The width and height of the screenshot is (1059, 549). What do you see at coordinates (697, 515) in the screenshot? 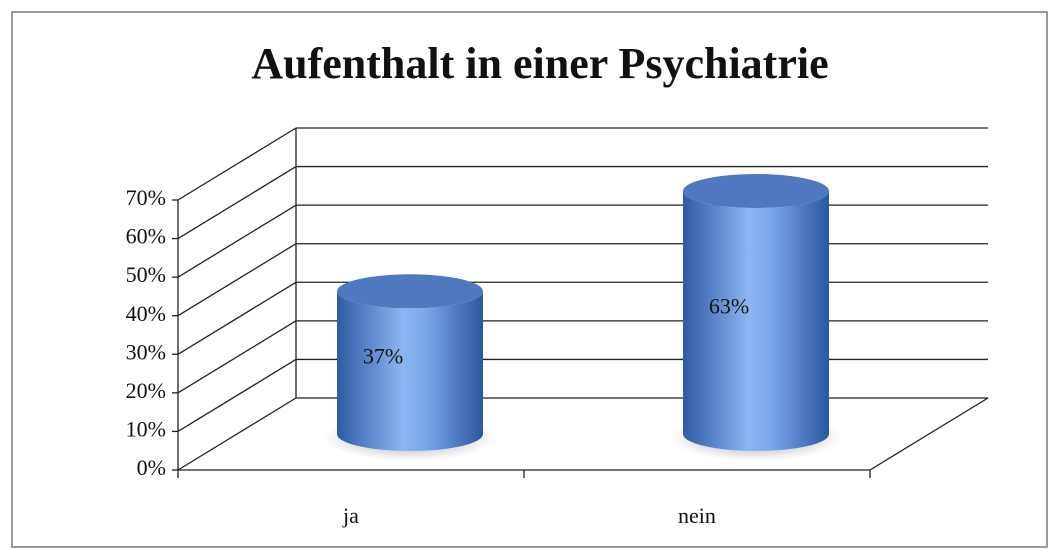
I see `x-tick-label: nein` at bounding box center [697, 515].